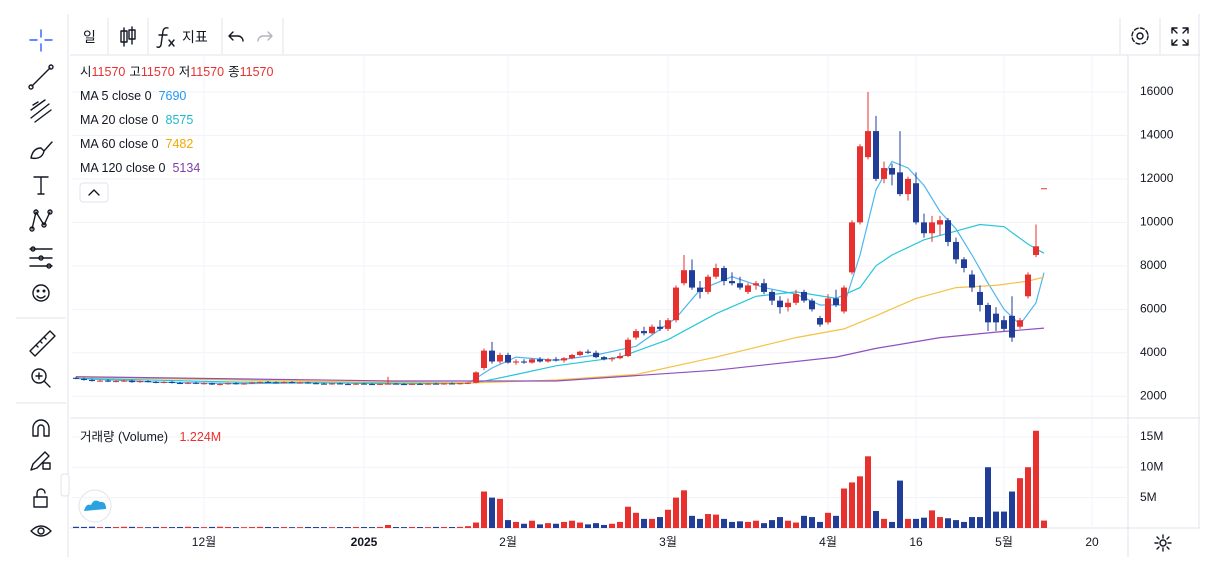  I want to click on redo-button, so click(265, 36).